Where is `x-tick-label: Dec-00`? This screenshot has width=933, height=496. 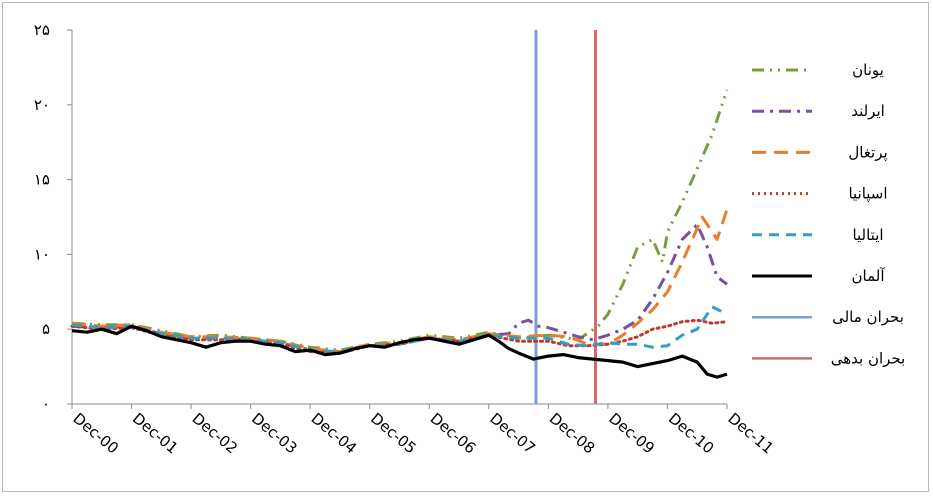
x-tick-label: Dec-00 is located at coordinates (95, 433).